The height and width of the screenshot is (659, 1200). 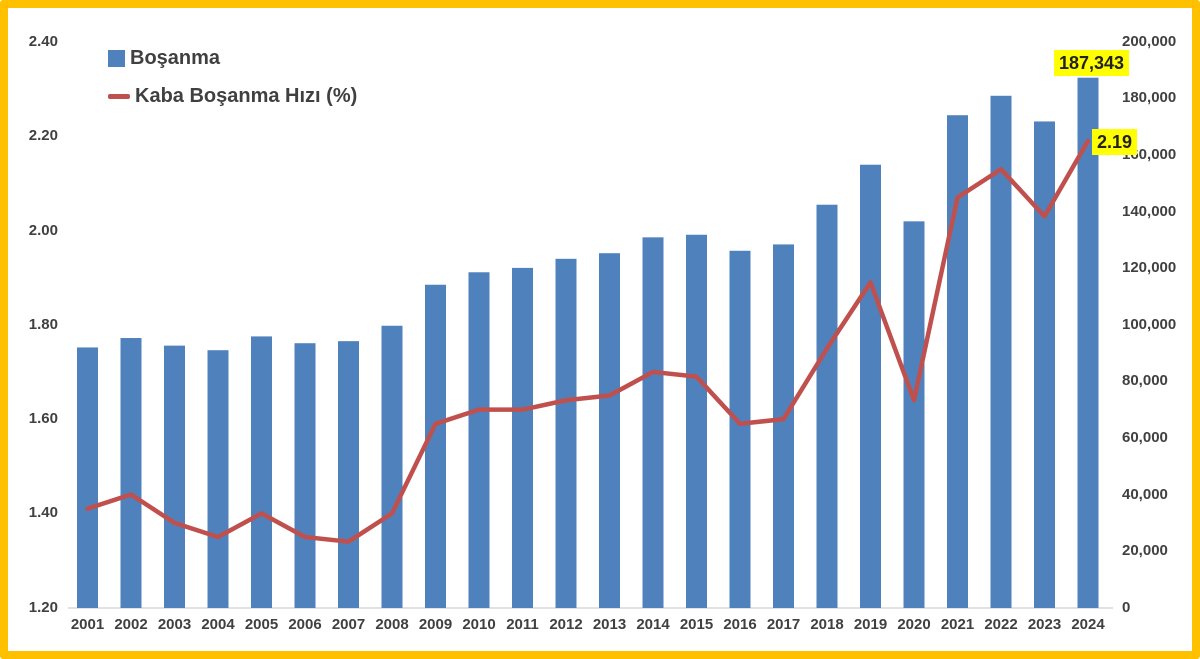 I want to click on line-value-callout: 2.19, so click(x=1115, y=142).